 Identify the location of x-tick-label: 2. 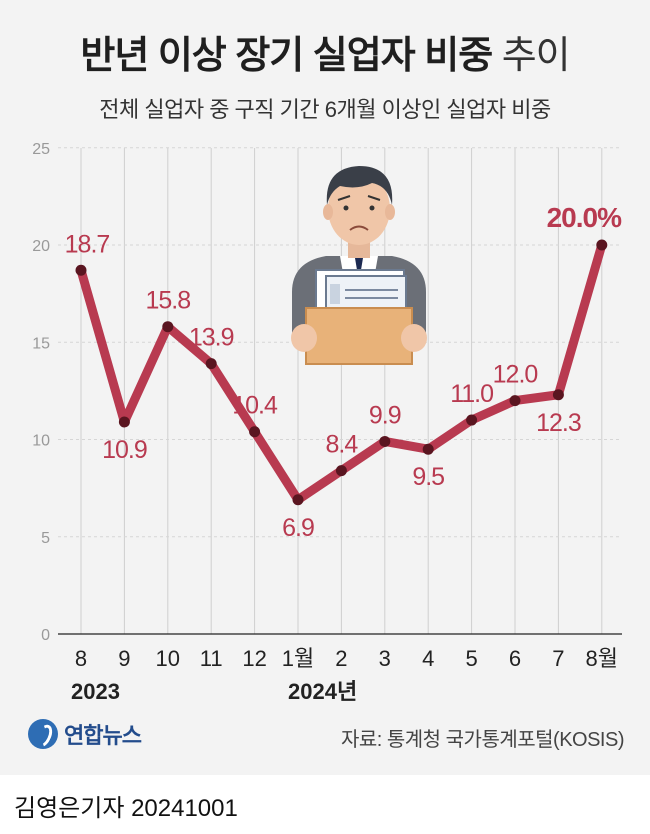
(341, 658).